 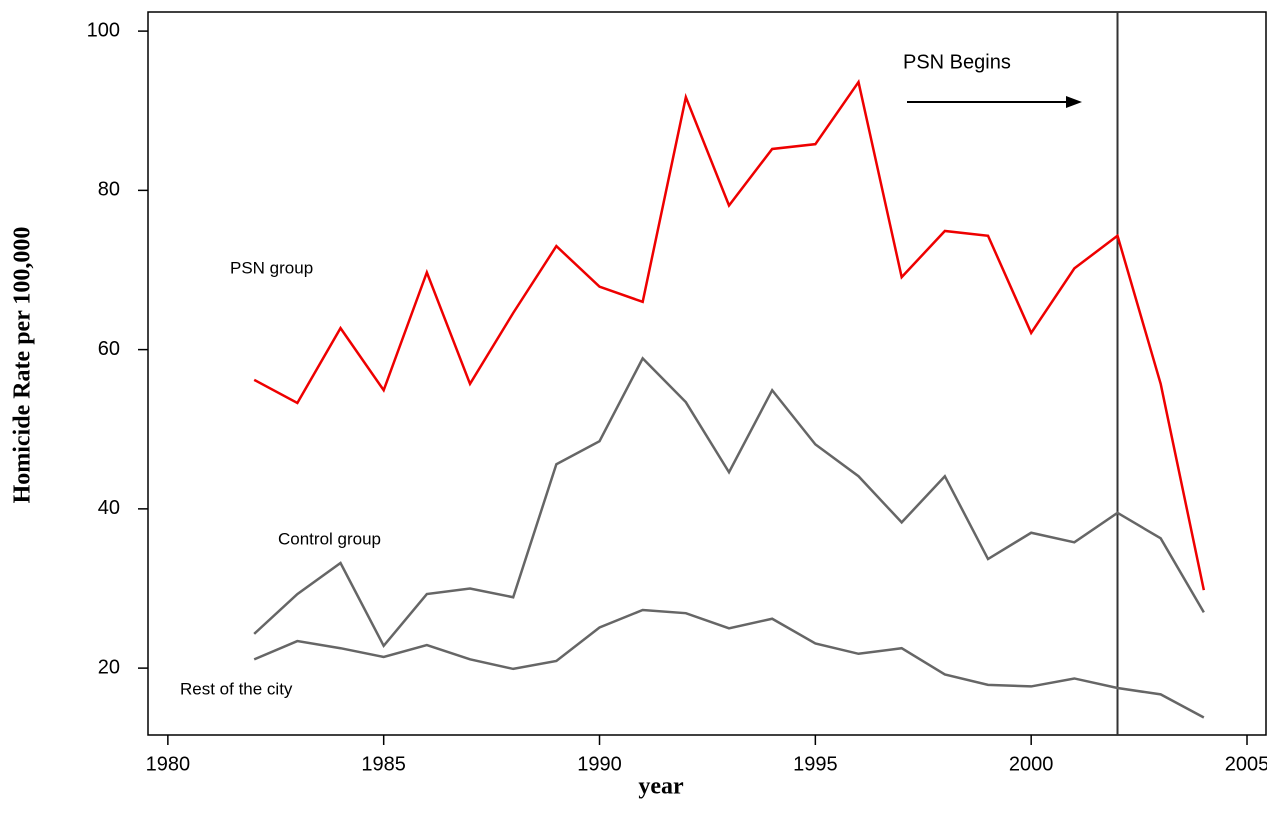 What do you see at coordinates (661, 787) in the screenshot?
I see `x-axis-label: year` at bounding box center [661, 787].